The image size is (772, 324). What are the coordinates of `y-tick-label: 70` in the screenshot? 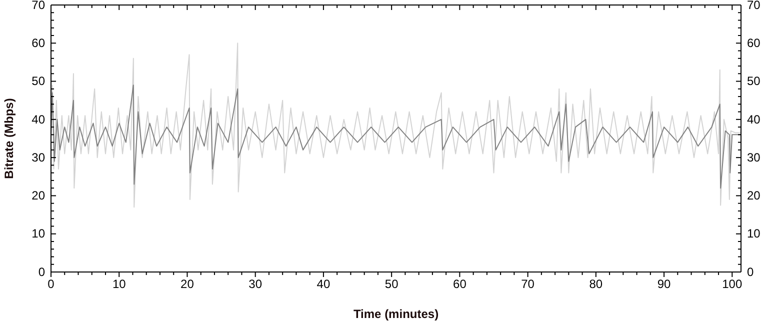 It's located at (39, 6).